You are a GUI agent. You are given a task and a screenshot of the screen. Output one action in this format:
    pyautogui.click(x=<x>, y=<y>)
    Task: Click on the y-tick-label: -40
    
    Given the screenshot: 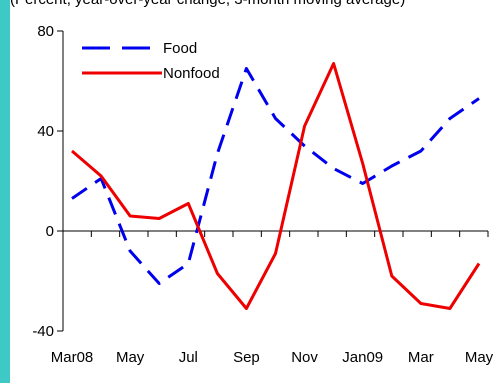 What is the action you would take?
    pyautogui.click(x=43, y=331)
    